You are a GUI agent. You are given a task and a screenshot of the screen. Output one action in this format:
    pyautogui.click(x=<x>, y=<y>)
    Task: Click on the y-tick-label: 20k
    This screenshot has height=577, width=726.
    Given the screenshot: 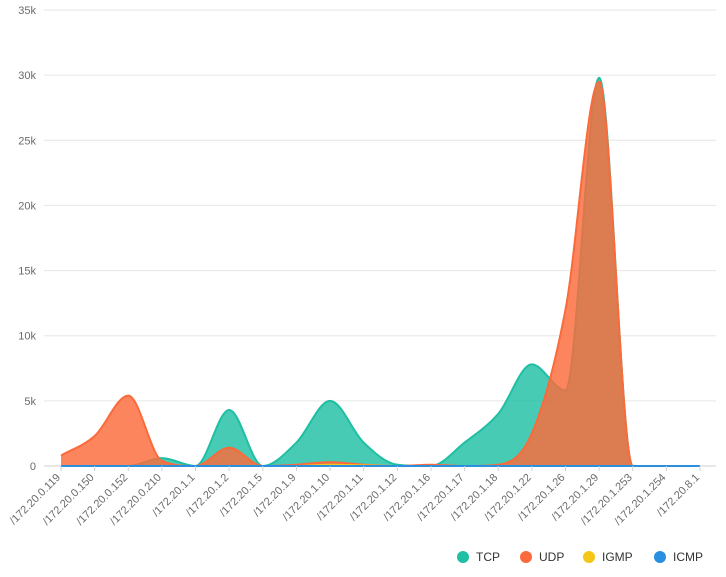 What is the action you would take?
    pyautogui.click(x=27, y=206)
    